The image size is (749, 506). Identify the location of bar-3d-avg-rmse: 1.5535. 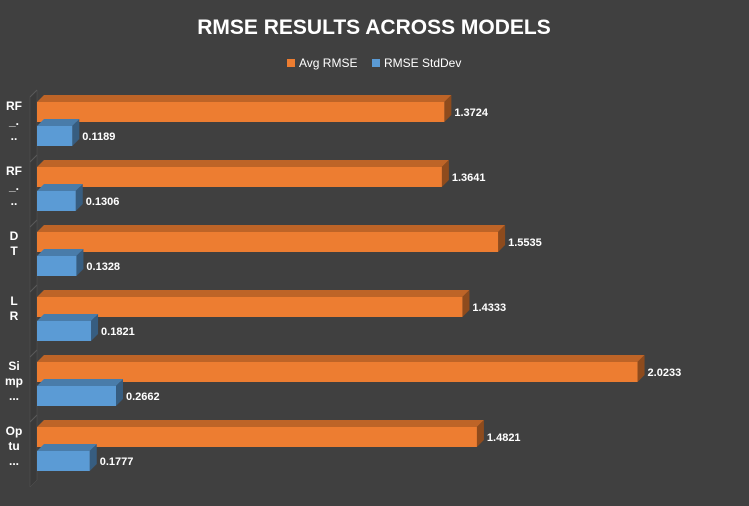
(289, 238).